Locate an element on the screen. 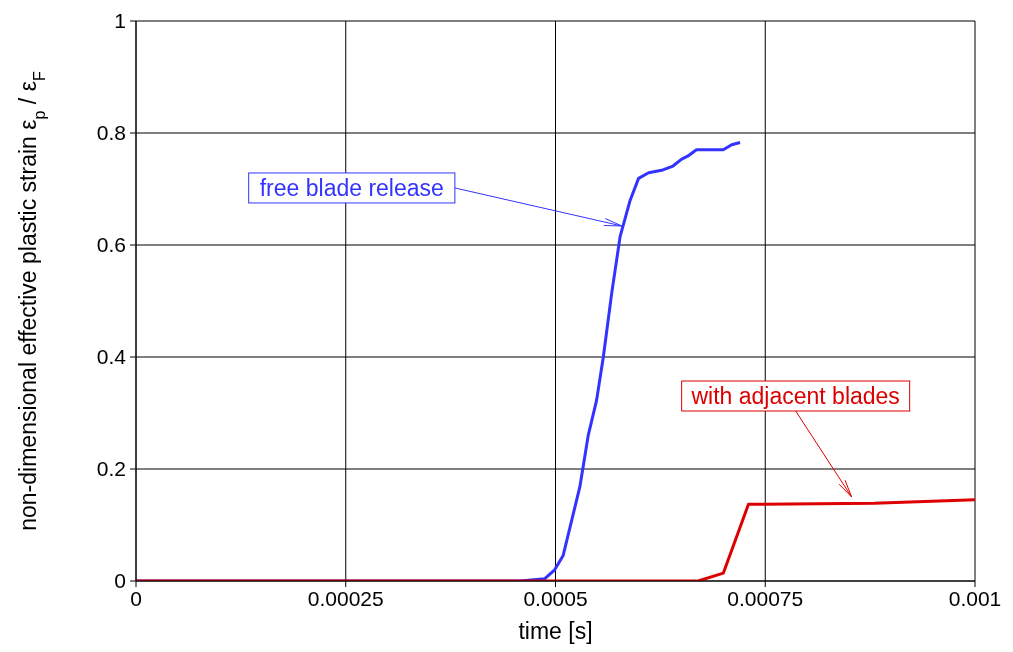  annotation: with adjacent blades is located at coordinates (795, 396).